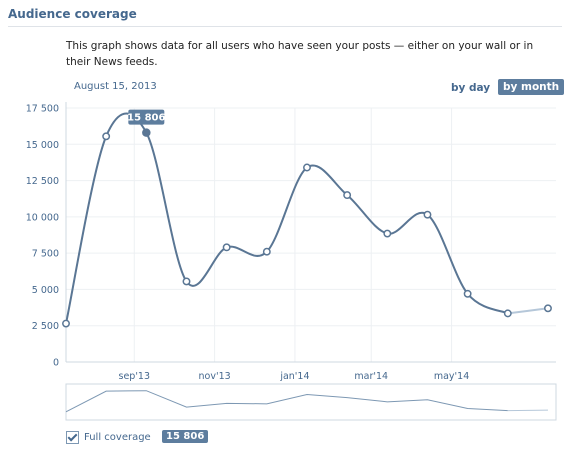 This screenshot has height=451, width=568. Describe the element at coordinates (45, 326) in the screenshot. I see `y-tick-label: 2 500` at that location.